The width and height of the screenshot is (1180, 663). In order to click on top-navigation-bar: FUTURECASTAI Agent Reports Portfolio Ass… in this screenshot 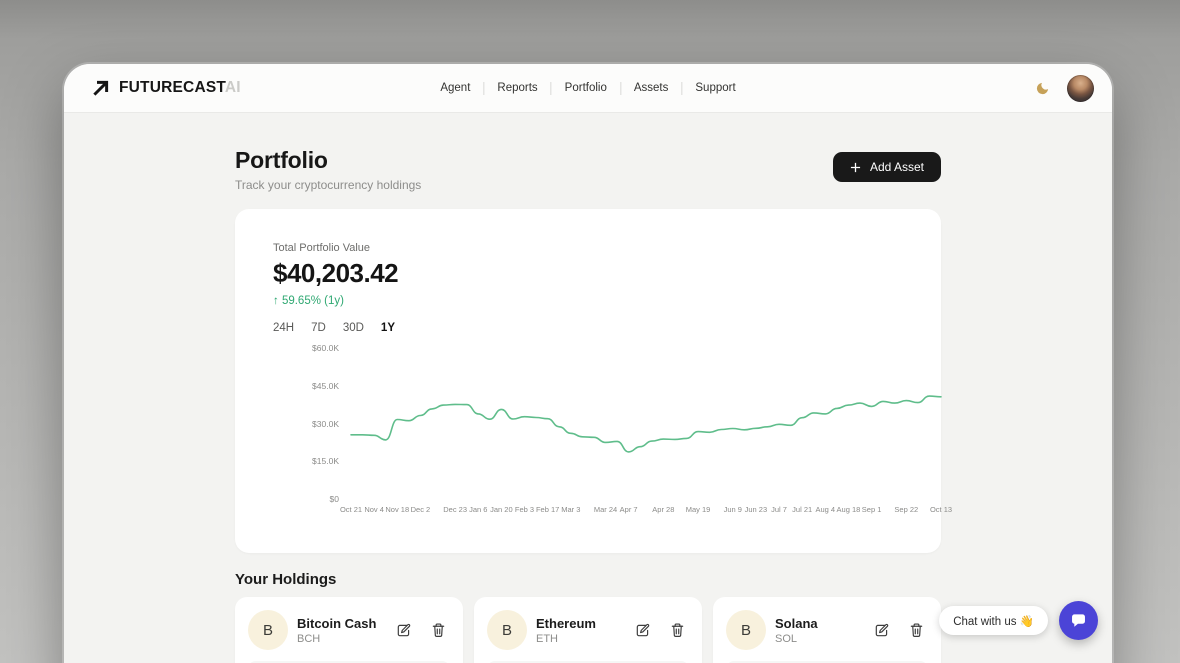, I will do `click(588, 88)`.